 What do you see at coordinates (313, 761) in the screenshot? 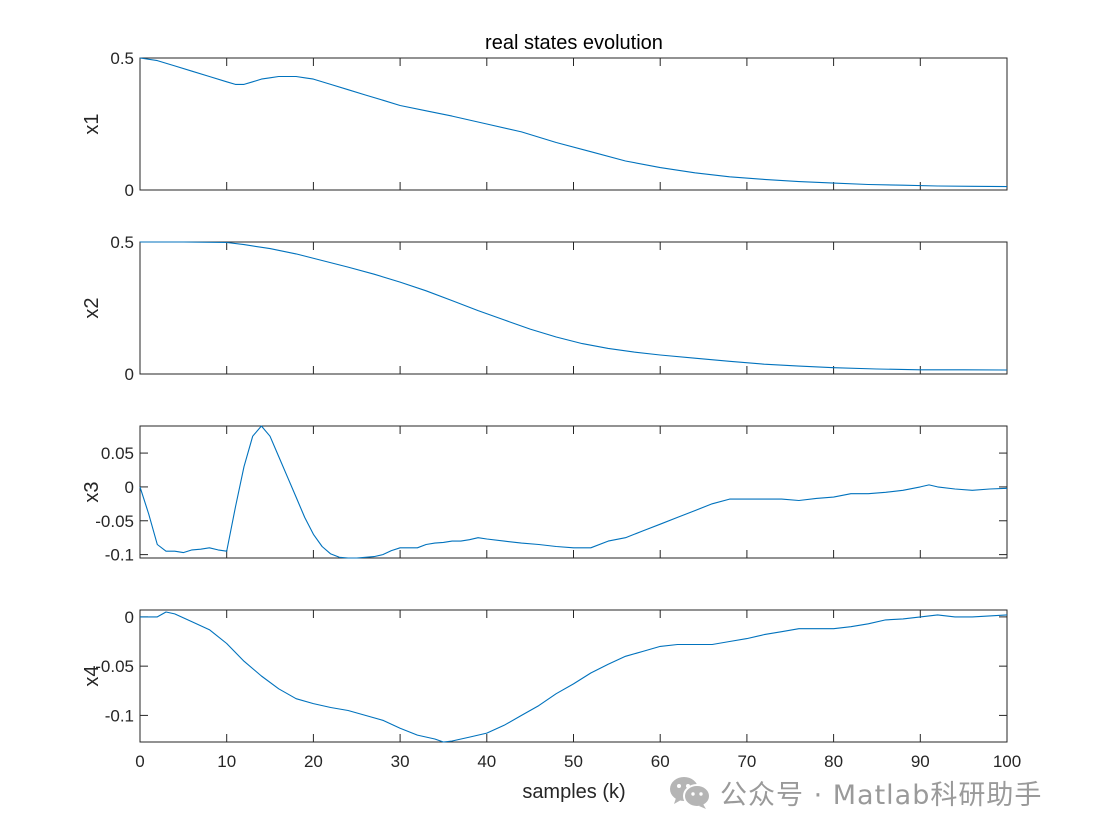
I see `x-tick-label: 20` at bounding box center [313, 761].